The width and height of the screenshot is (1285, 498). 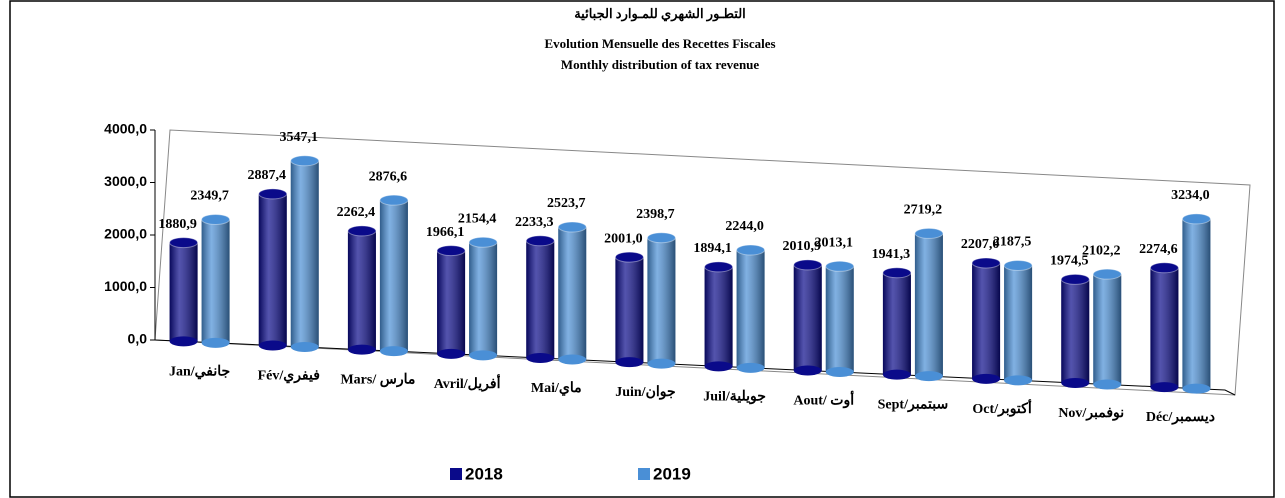 What do you see at coordinates (484, 473) in the screenshot?
I see `legend-label: 2018` at bounding box center [484, 473].